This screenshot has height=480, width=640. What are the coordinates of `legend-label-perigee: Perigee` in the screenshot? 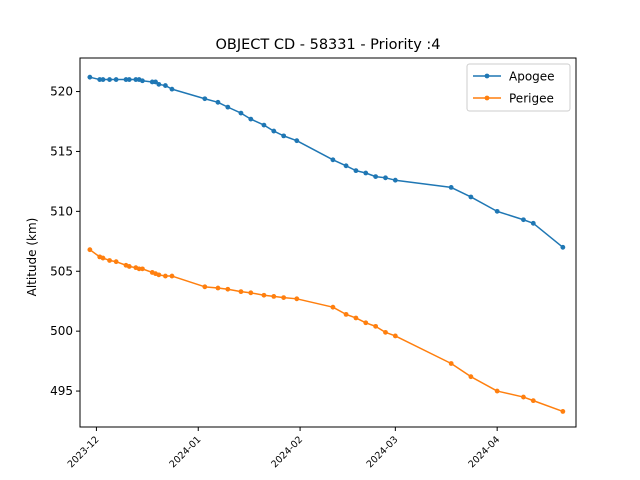 It's located at (531, 99).